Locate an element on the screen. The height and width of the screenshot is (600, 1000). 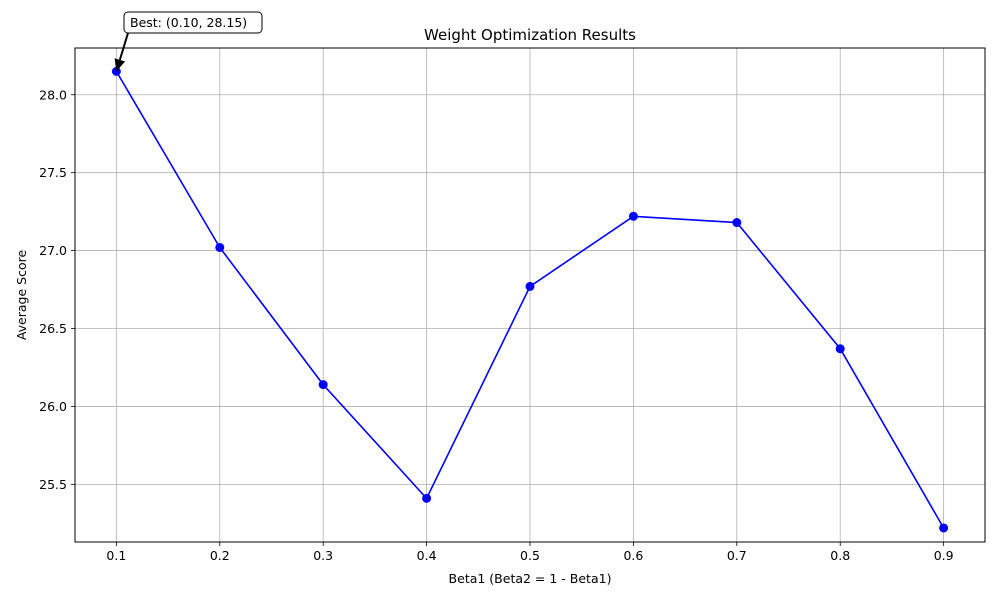
chart-title: Weight Optimization Results is located at coordinates (530, 35).